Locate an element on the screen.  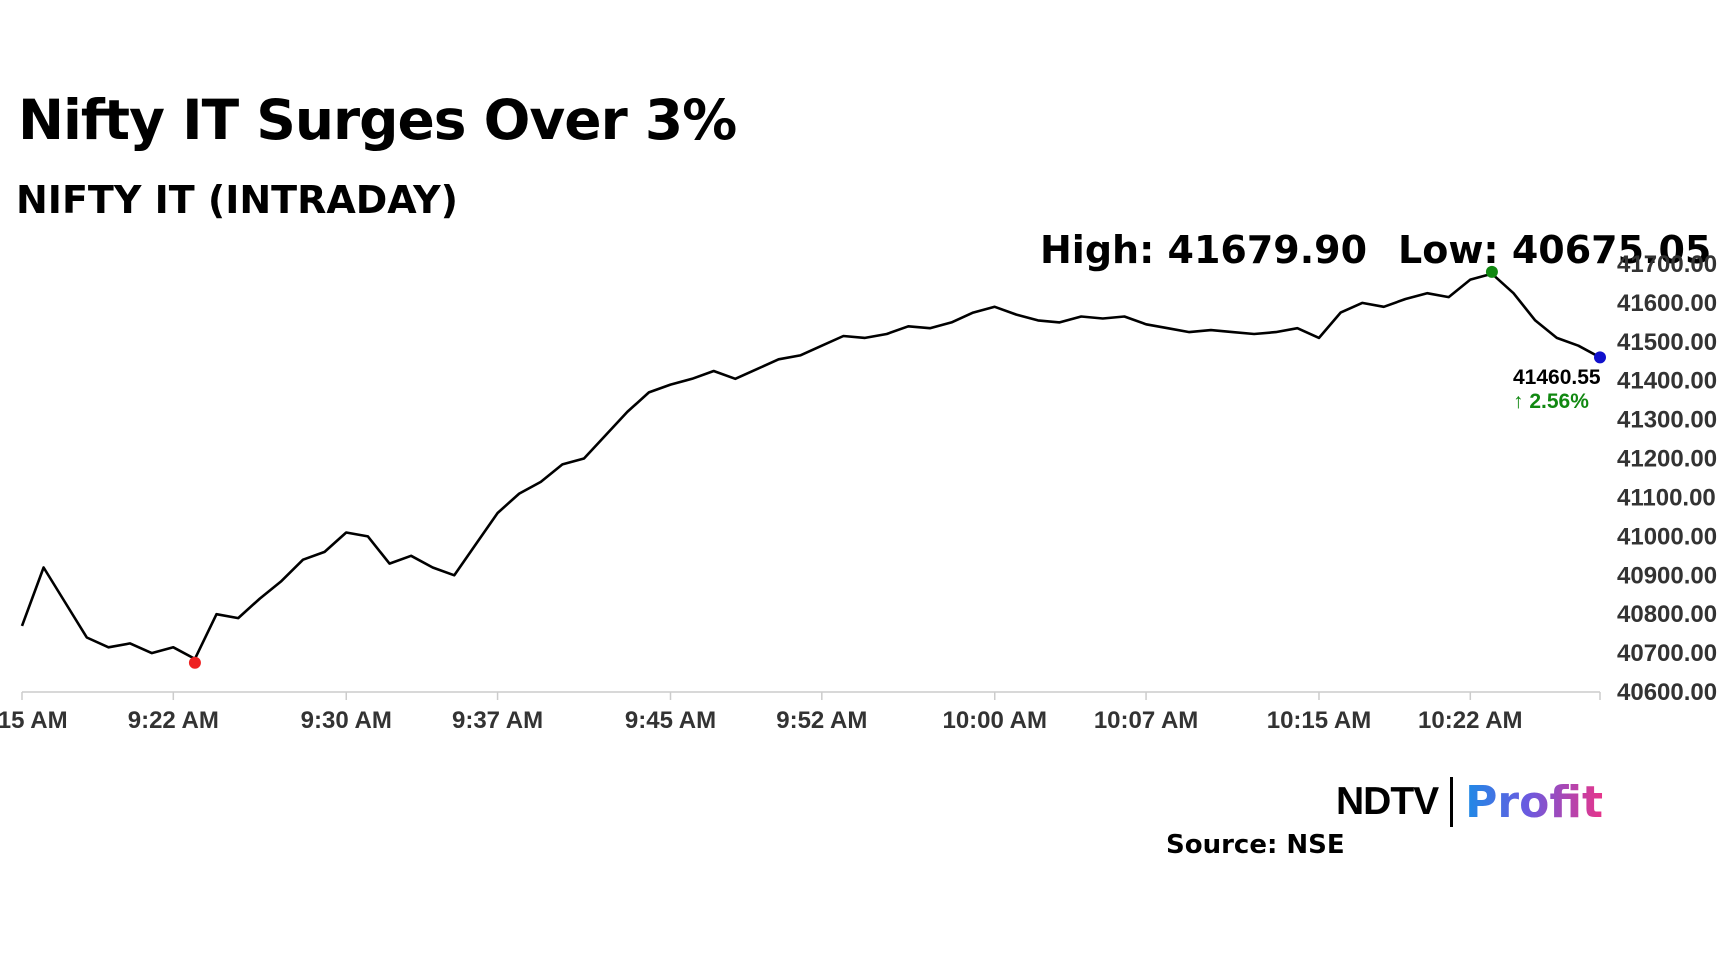
y-tick-label: 40900.00 is located at coordinates (1667, 575).